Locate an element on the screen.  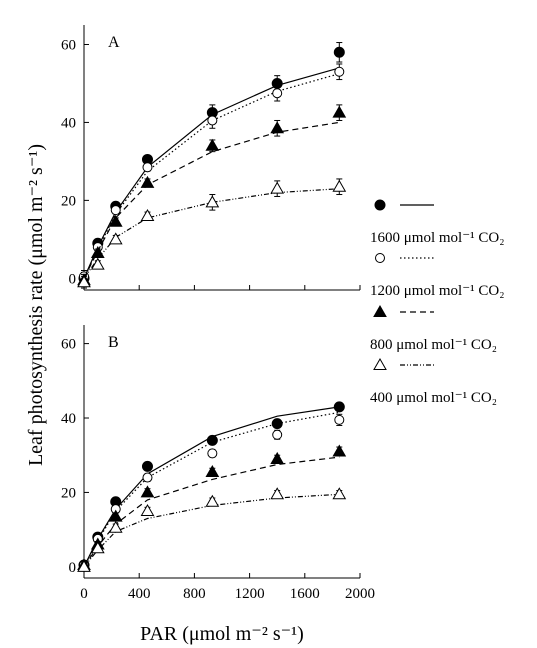
x-tick-label: 400 is located at coordinates (139, 594).